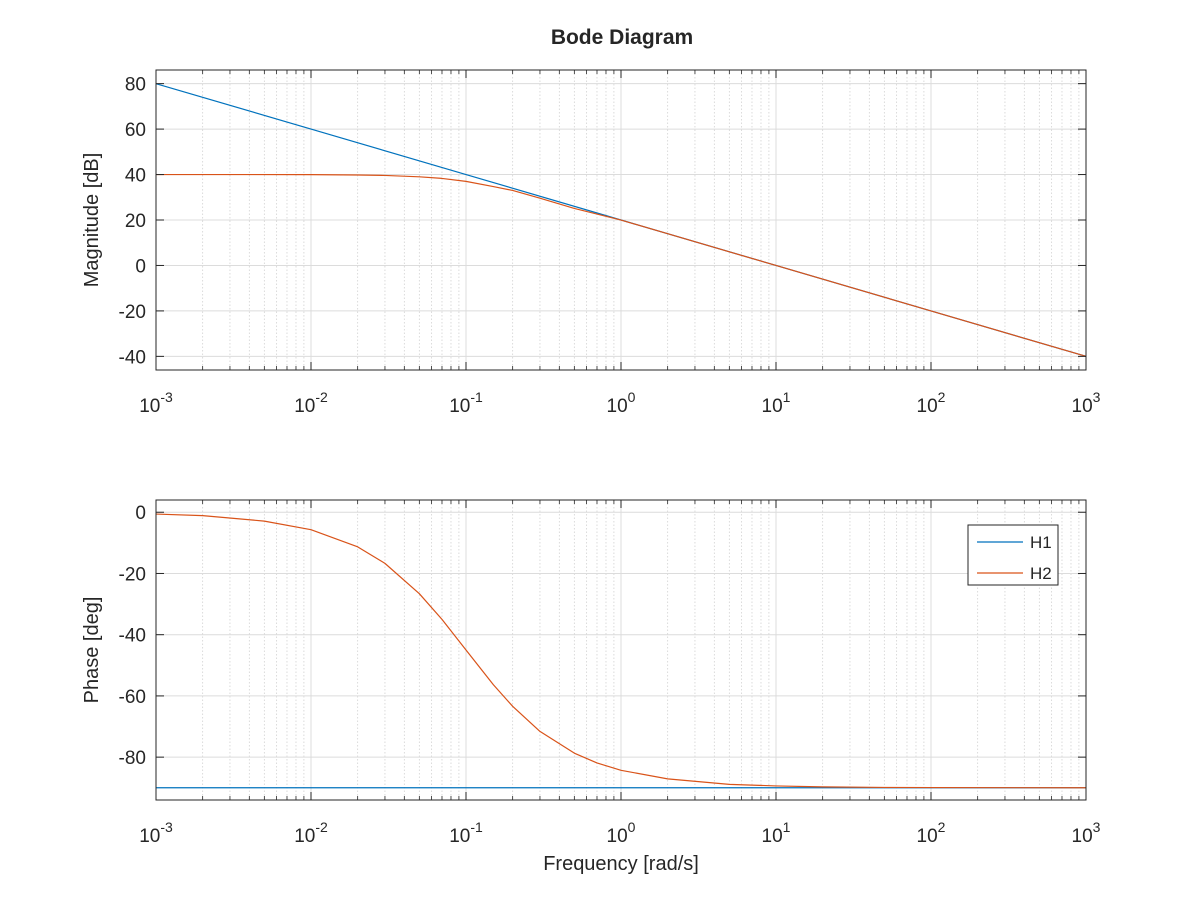 The image size is (1200, 900). What do you see at coordinates (621, 864) in the screenshot?
I see `frequency-x-axis-label: Frequency [rad/s]` at bounding box center [621, 864].